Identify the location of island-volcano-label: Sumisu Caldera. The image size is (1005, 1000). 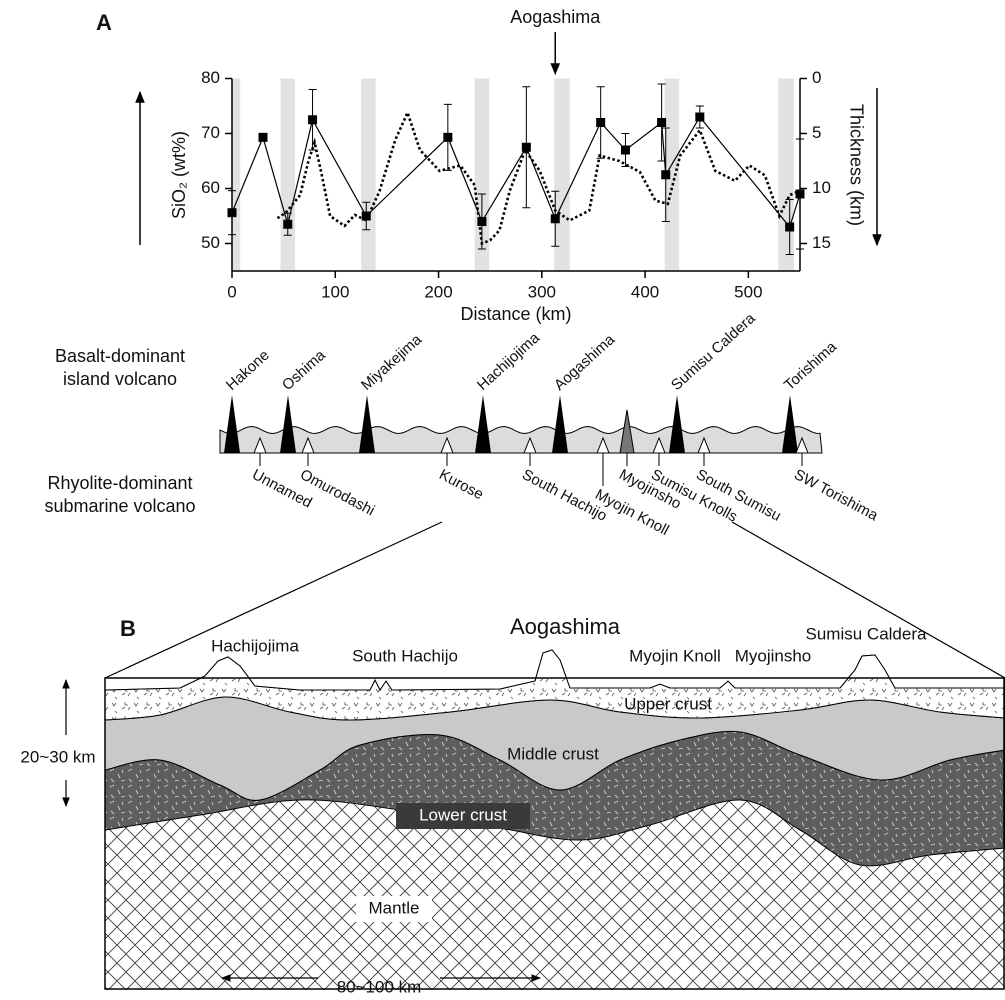
(713, 351).